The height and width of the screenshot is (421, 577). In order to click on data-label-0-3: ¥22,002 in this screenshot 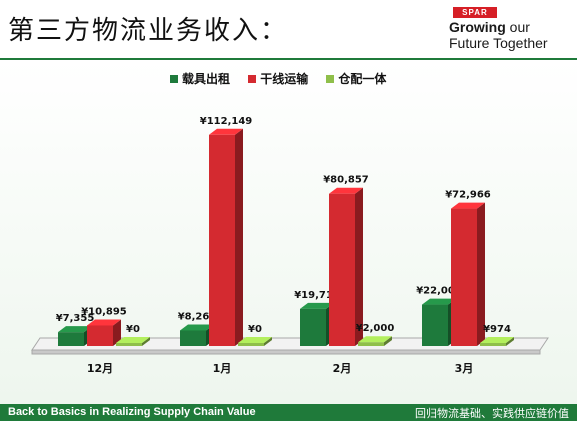, I will do `click(439, 291)`.